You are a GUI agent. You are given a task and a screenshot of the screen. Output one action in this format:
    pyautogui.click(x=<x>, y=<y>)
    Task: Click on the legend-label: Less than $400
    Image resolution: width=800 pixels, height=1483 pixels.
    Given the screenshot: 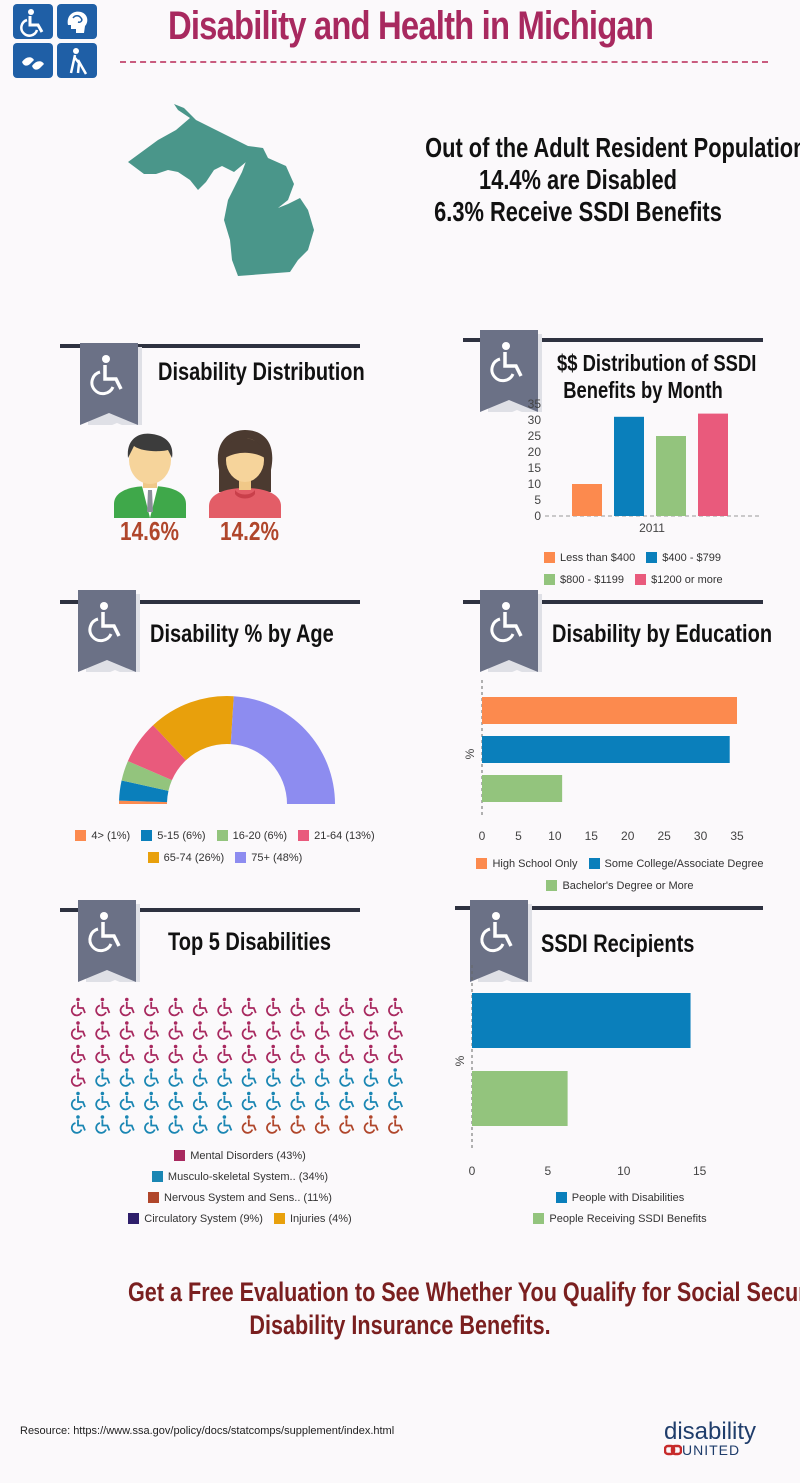 What is the action you would take?
    pyautogui.click(x=598, y=558)
    